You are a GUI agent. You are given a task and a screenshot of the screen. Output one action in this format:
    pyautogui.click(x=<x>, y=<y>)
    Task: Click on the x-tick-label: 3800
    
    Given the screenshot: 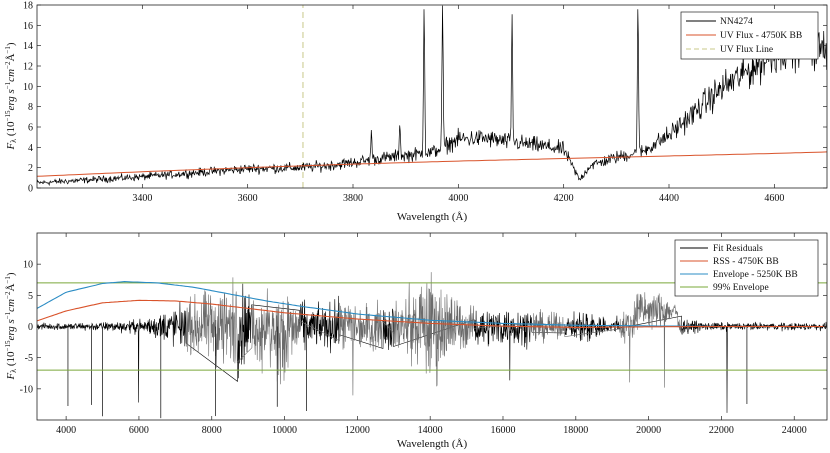 What is the action you would take?
    pyautogui.click(x=353, y=198)
    